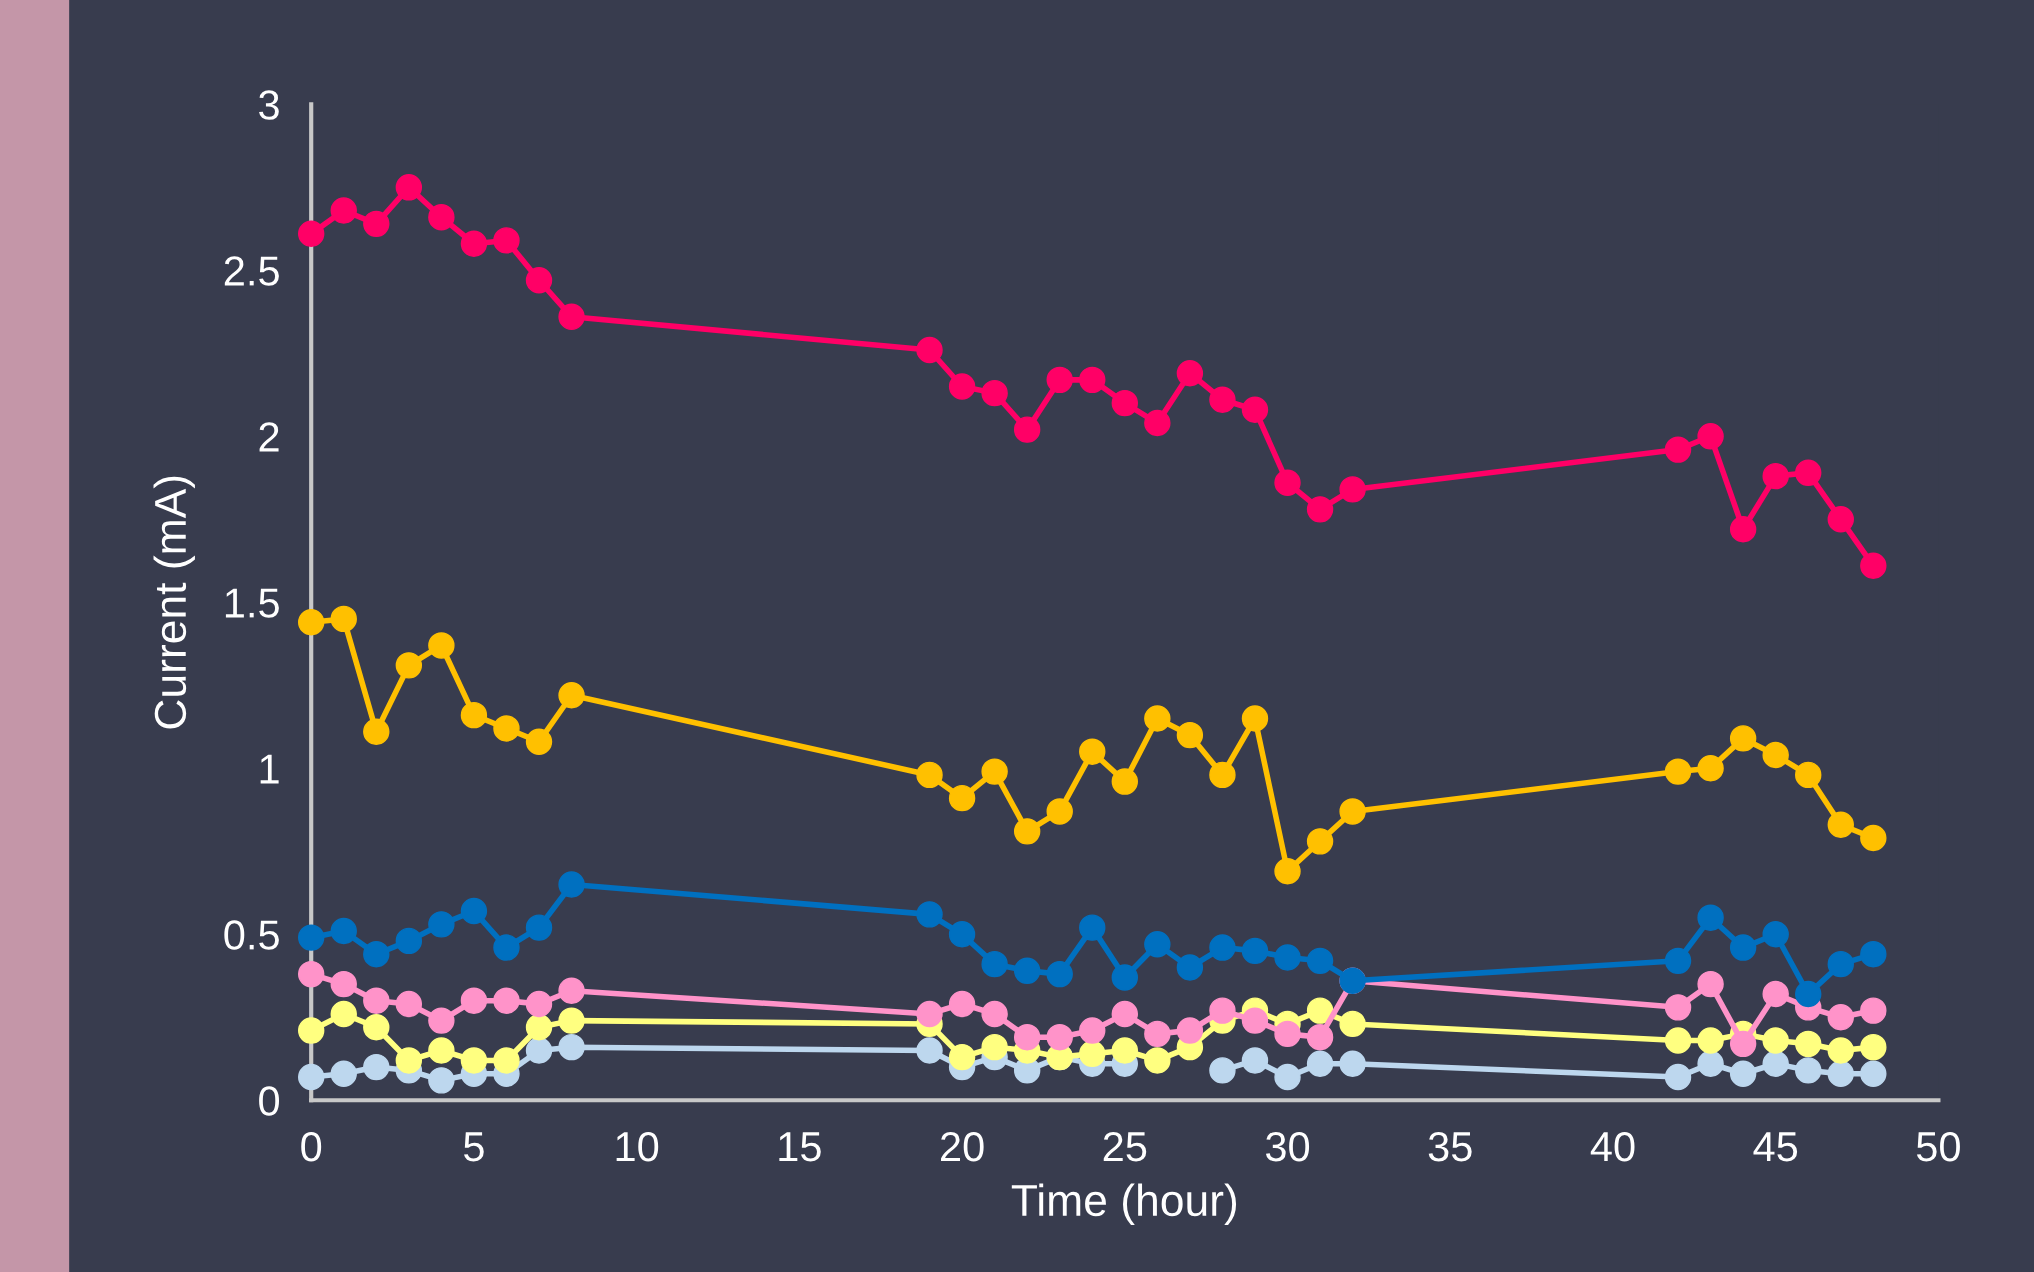  I want to click on x-tick-label: 45, so click(1775, 1147).